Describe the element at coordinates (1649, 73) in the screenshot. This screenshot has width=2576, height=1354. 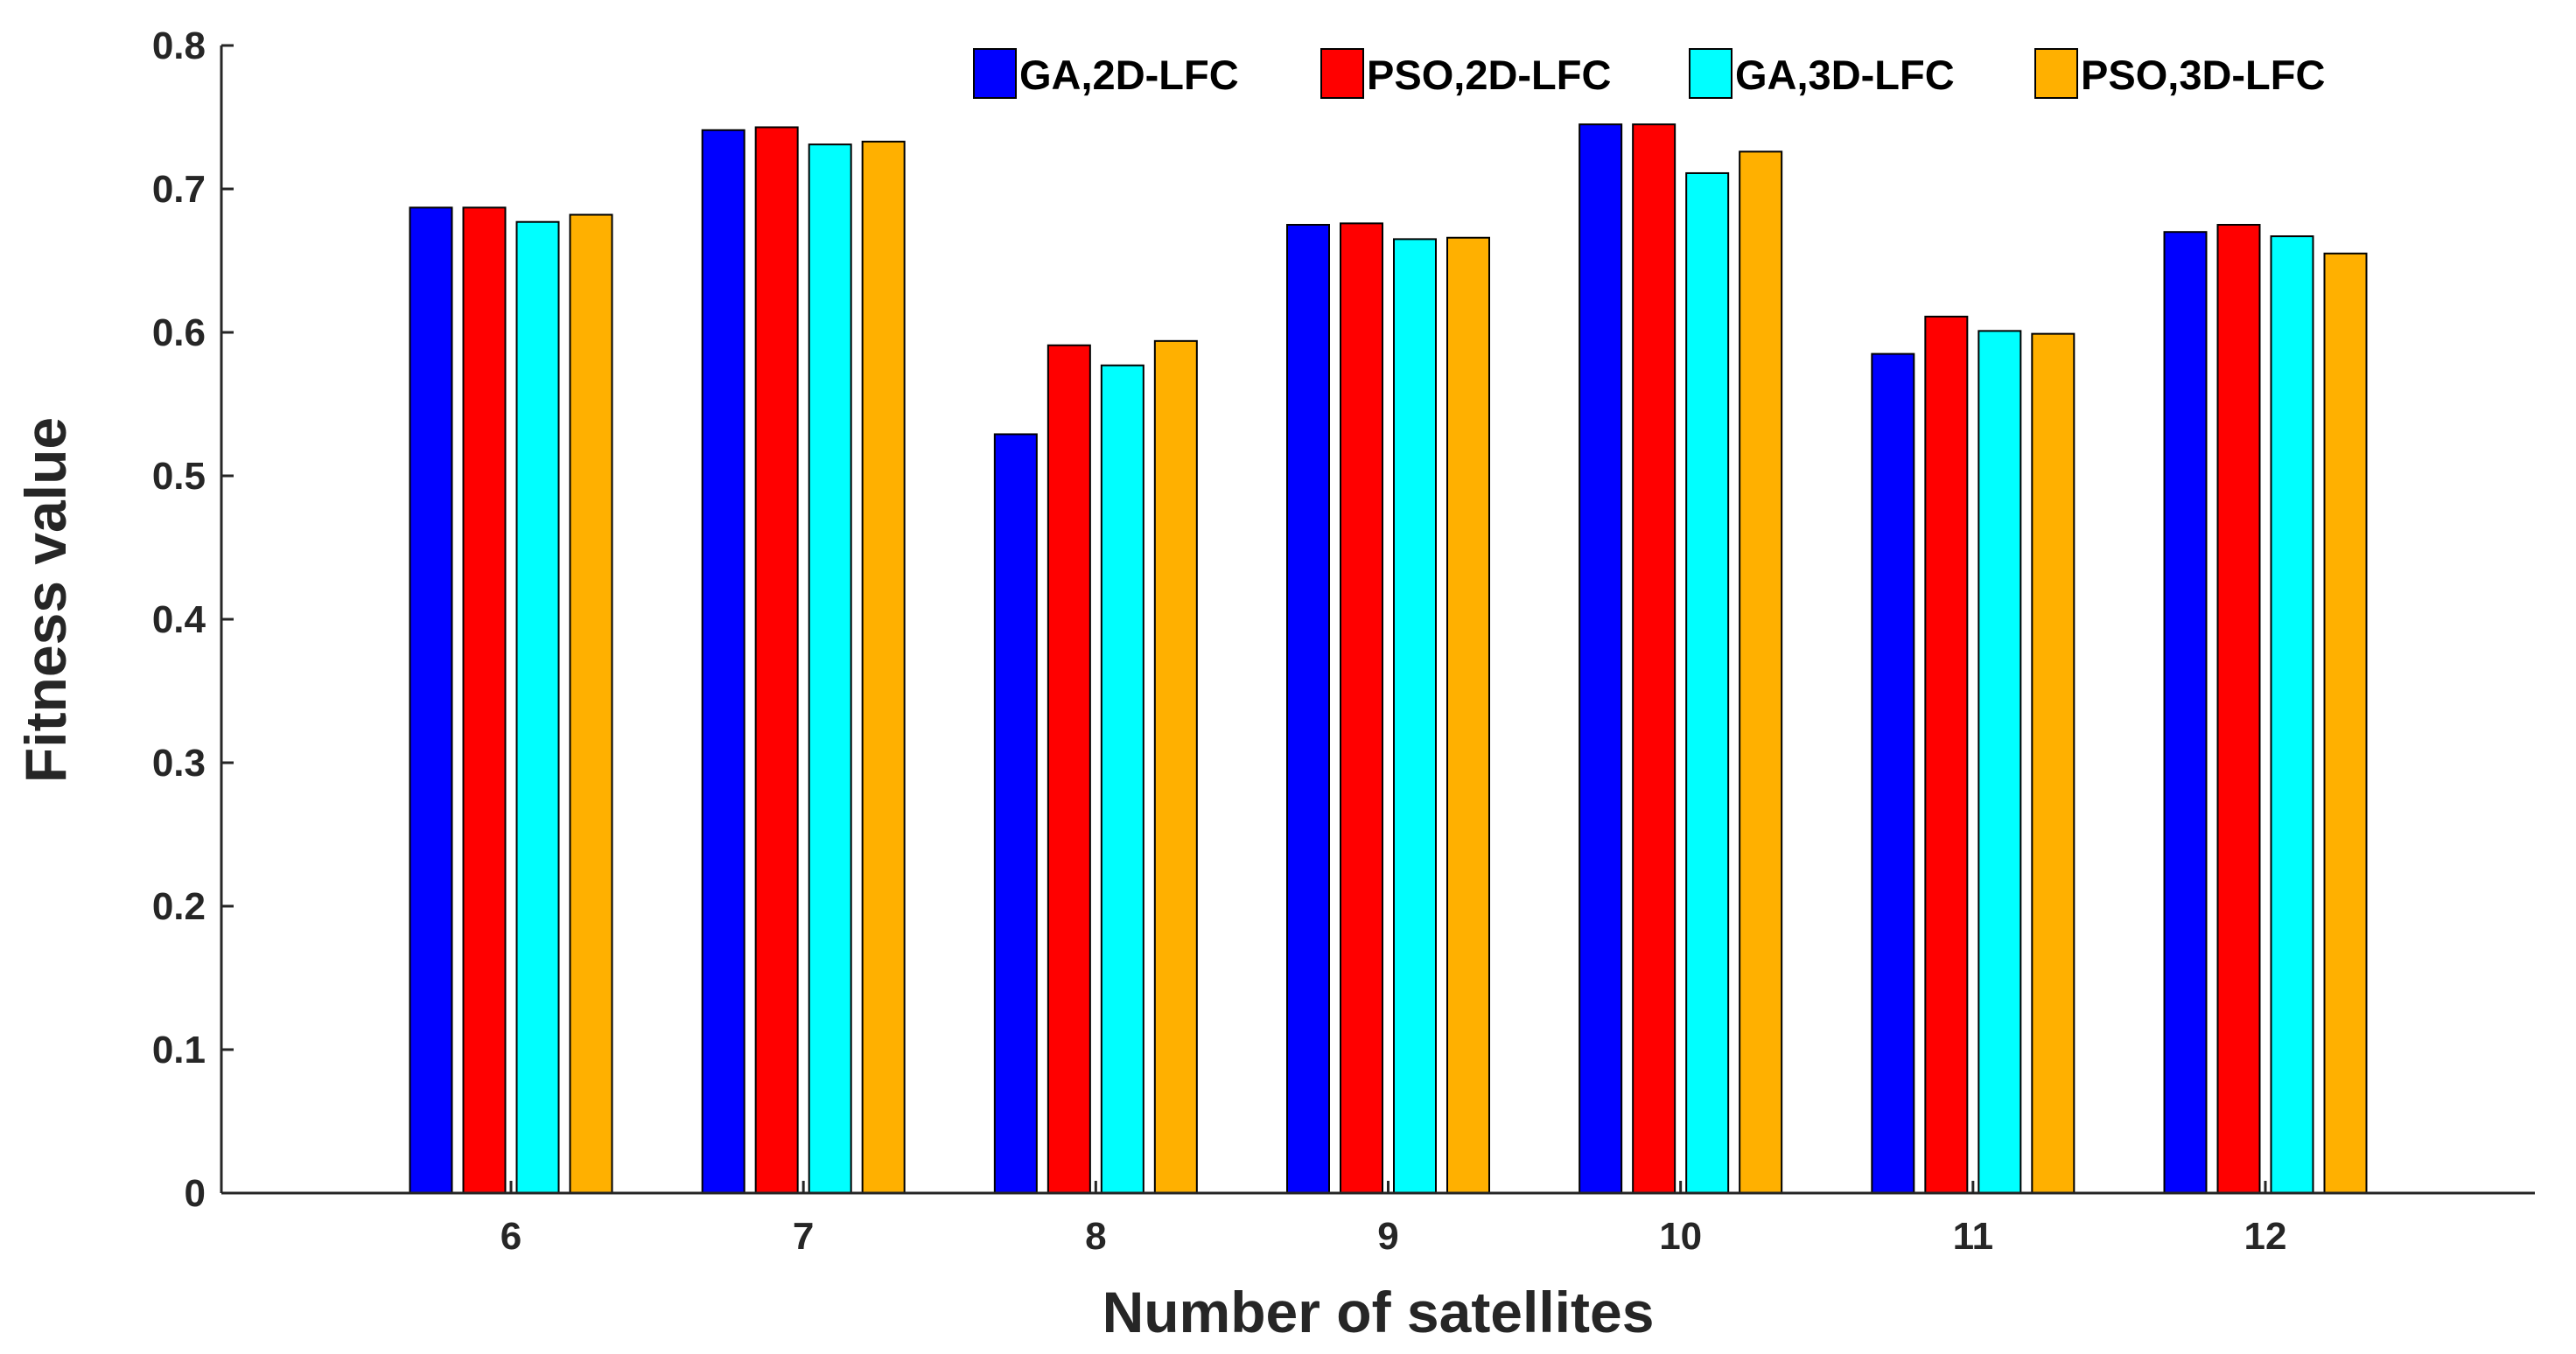
I see `legend: GA,2D-LFC PSO,2D-LFC GA,3D-LFC PSO,3D-LFC` at that location.